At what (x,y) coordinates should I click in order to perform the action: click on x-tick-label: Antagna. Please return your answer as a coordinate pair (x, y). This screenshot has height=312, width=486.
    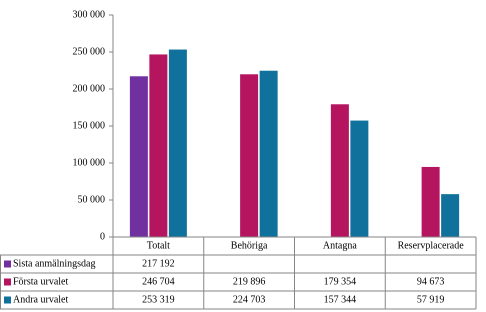
    Looking at the image, I should click on (340, 245).